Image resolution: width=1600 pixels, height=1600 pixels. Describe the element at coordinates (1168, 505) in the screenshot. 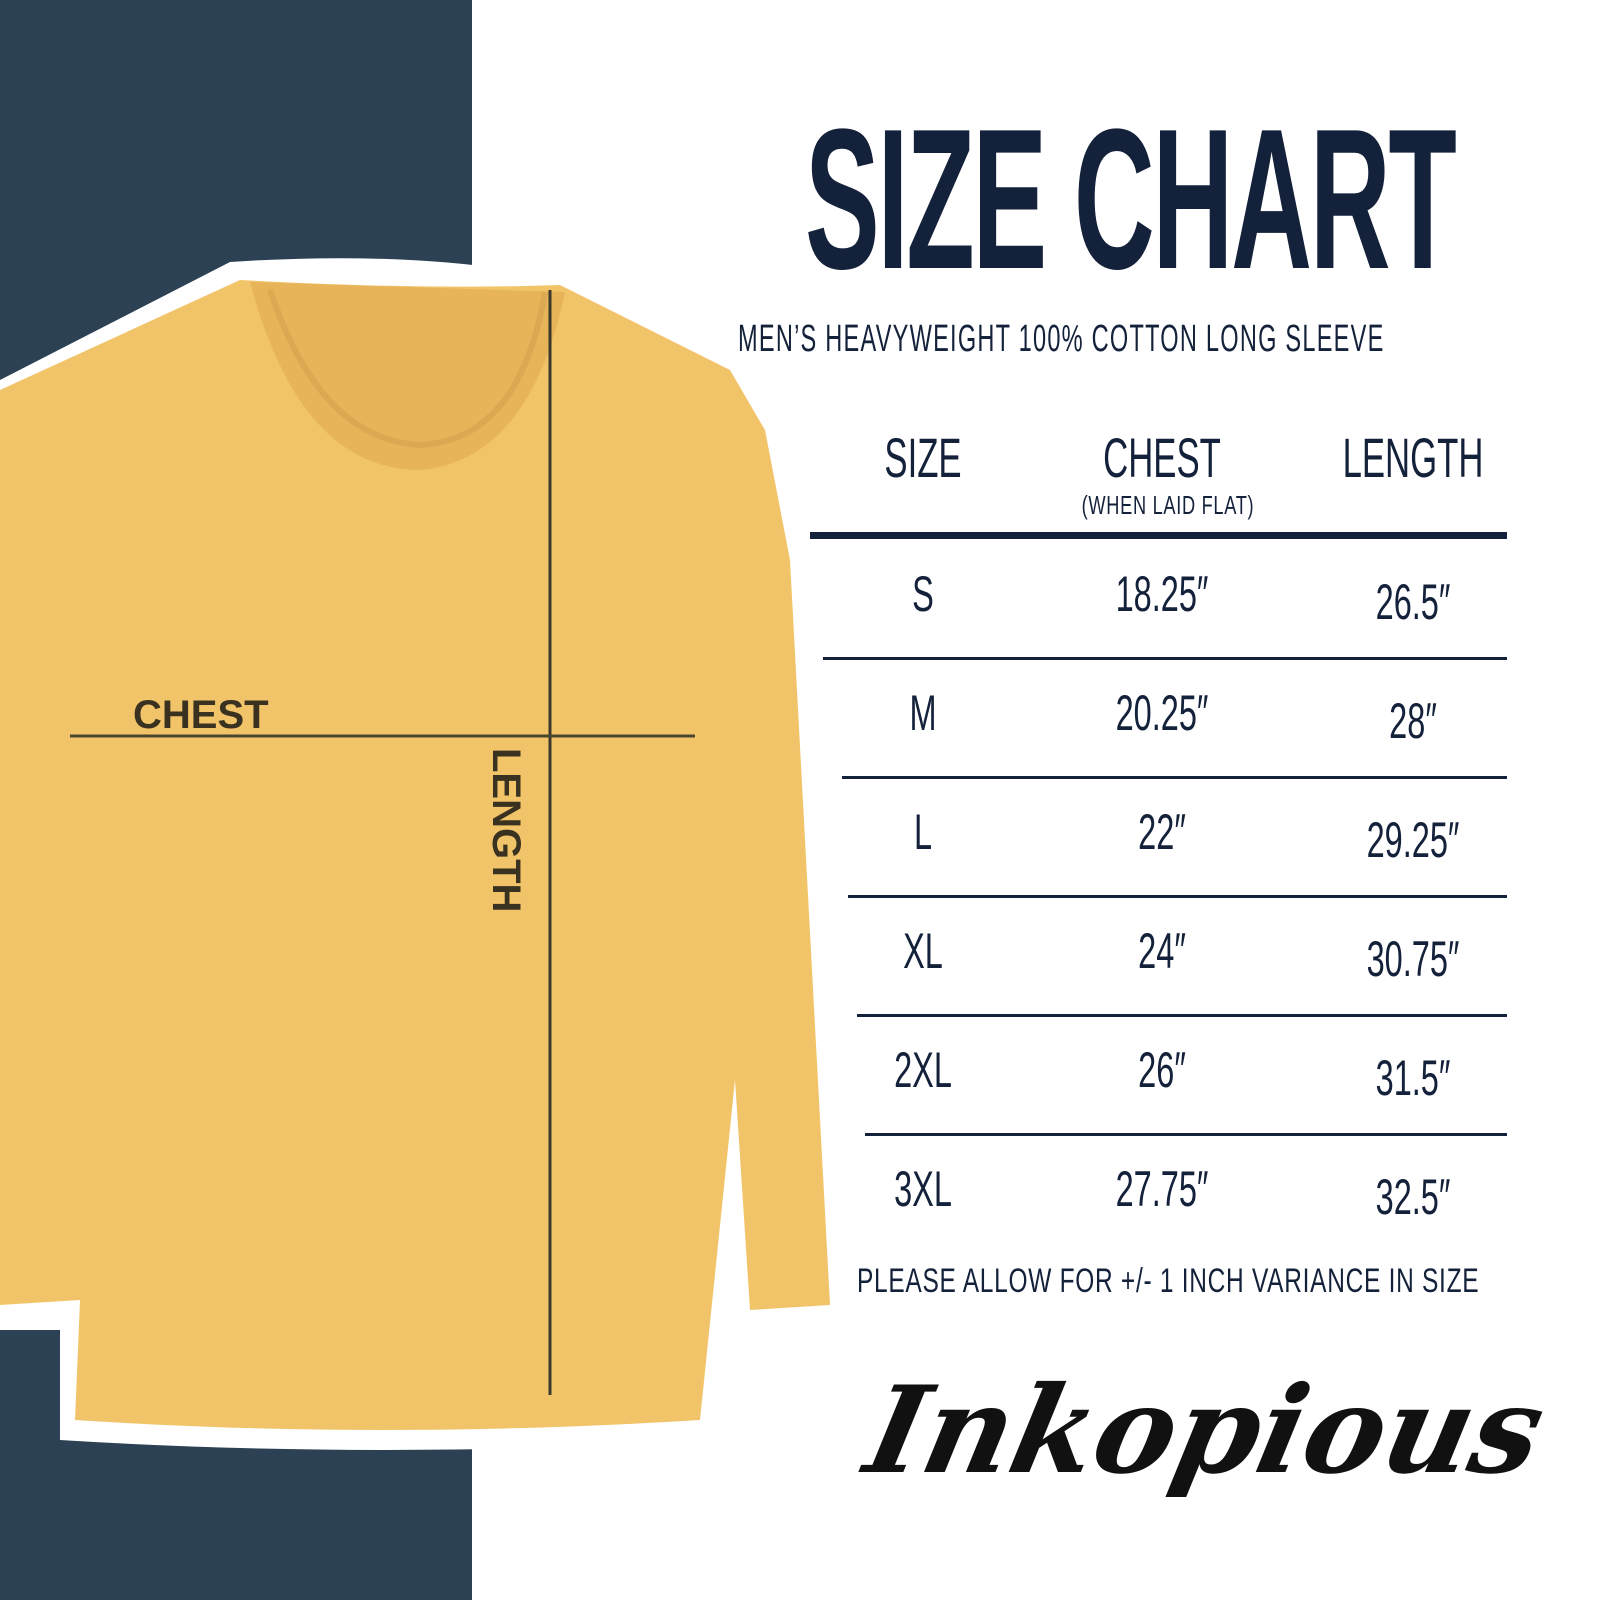

I see `chest-note: (WHEN LAID FLAT)` at that location.